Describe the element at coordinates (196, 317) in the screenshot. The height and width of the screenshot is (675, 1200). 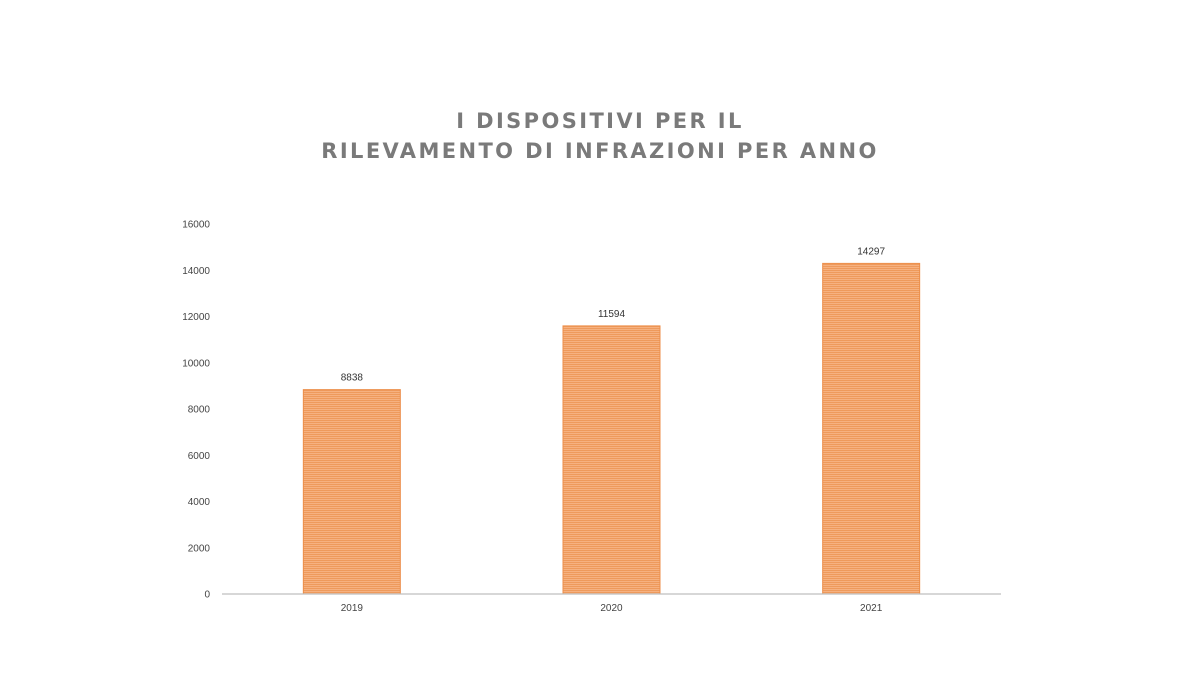
I see `y-tick-label: 12000` at that location.